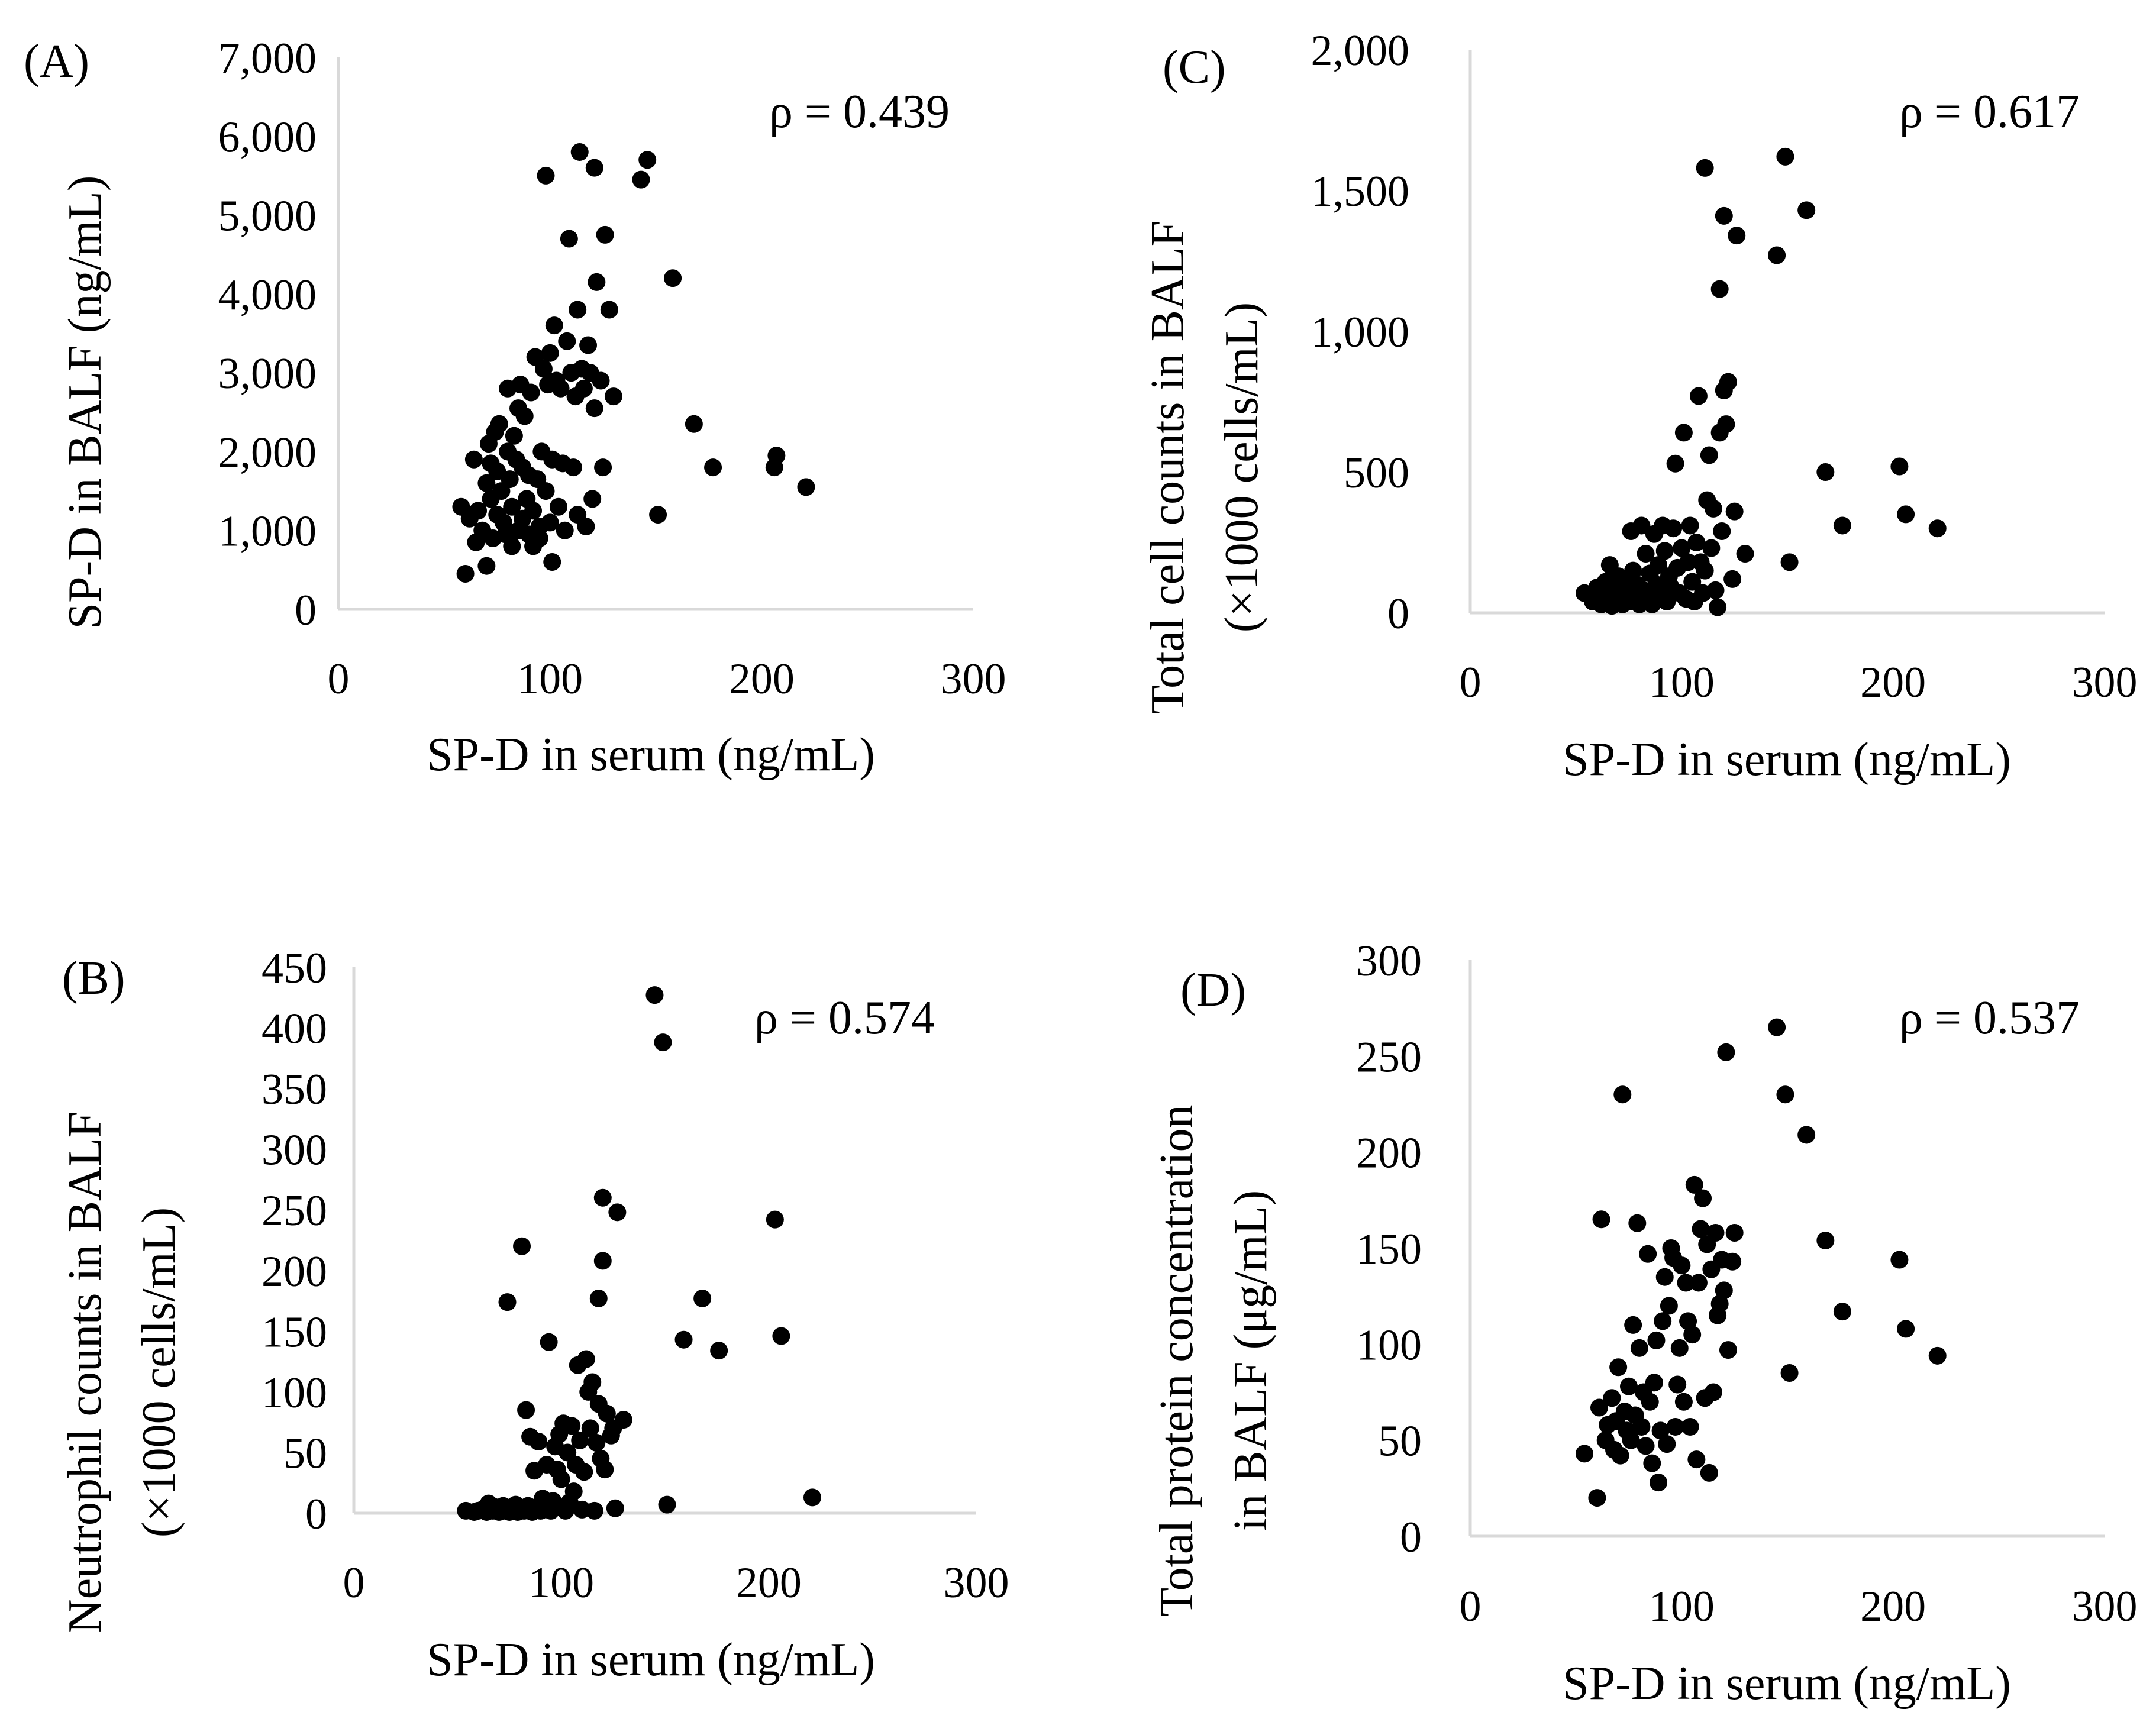 This screenshot has width=2156, height=1722. What do you see at coordinates (1376, 473) in the screenshot?
I see `panel-c-y-tick-label: 500` at bounding box center [1376, 473].